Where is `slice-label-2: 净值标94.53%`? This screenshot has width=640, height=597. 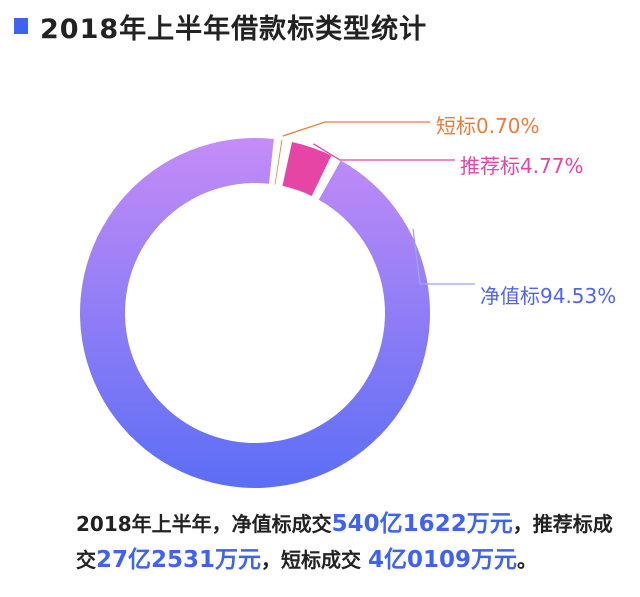
slice-label-2: 净值标94.53% is located at coordinates (548, 296).